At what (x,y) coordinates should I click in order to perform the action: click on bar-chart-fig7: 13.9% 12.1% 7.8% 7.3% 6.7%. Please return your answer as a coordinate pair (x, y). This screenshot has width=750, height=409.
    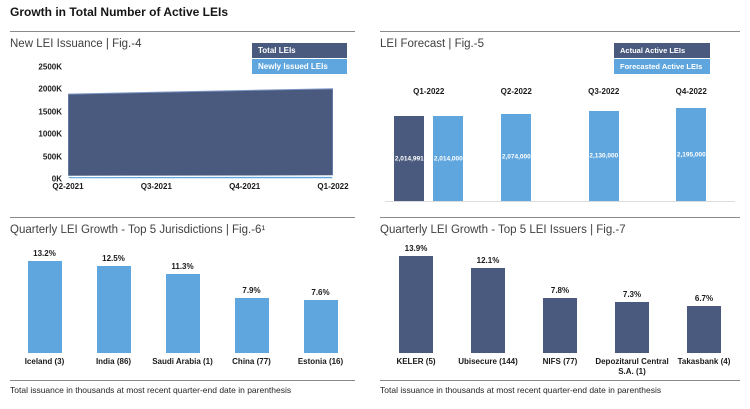
    Looking at the image, I should click on (560, 298).